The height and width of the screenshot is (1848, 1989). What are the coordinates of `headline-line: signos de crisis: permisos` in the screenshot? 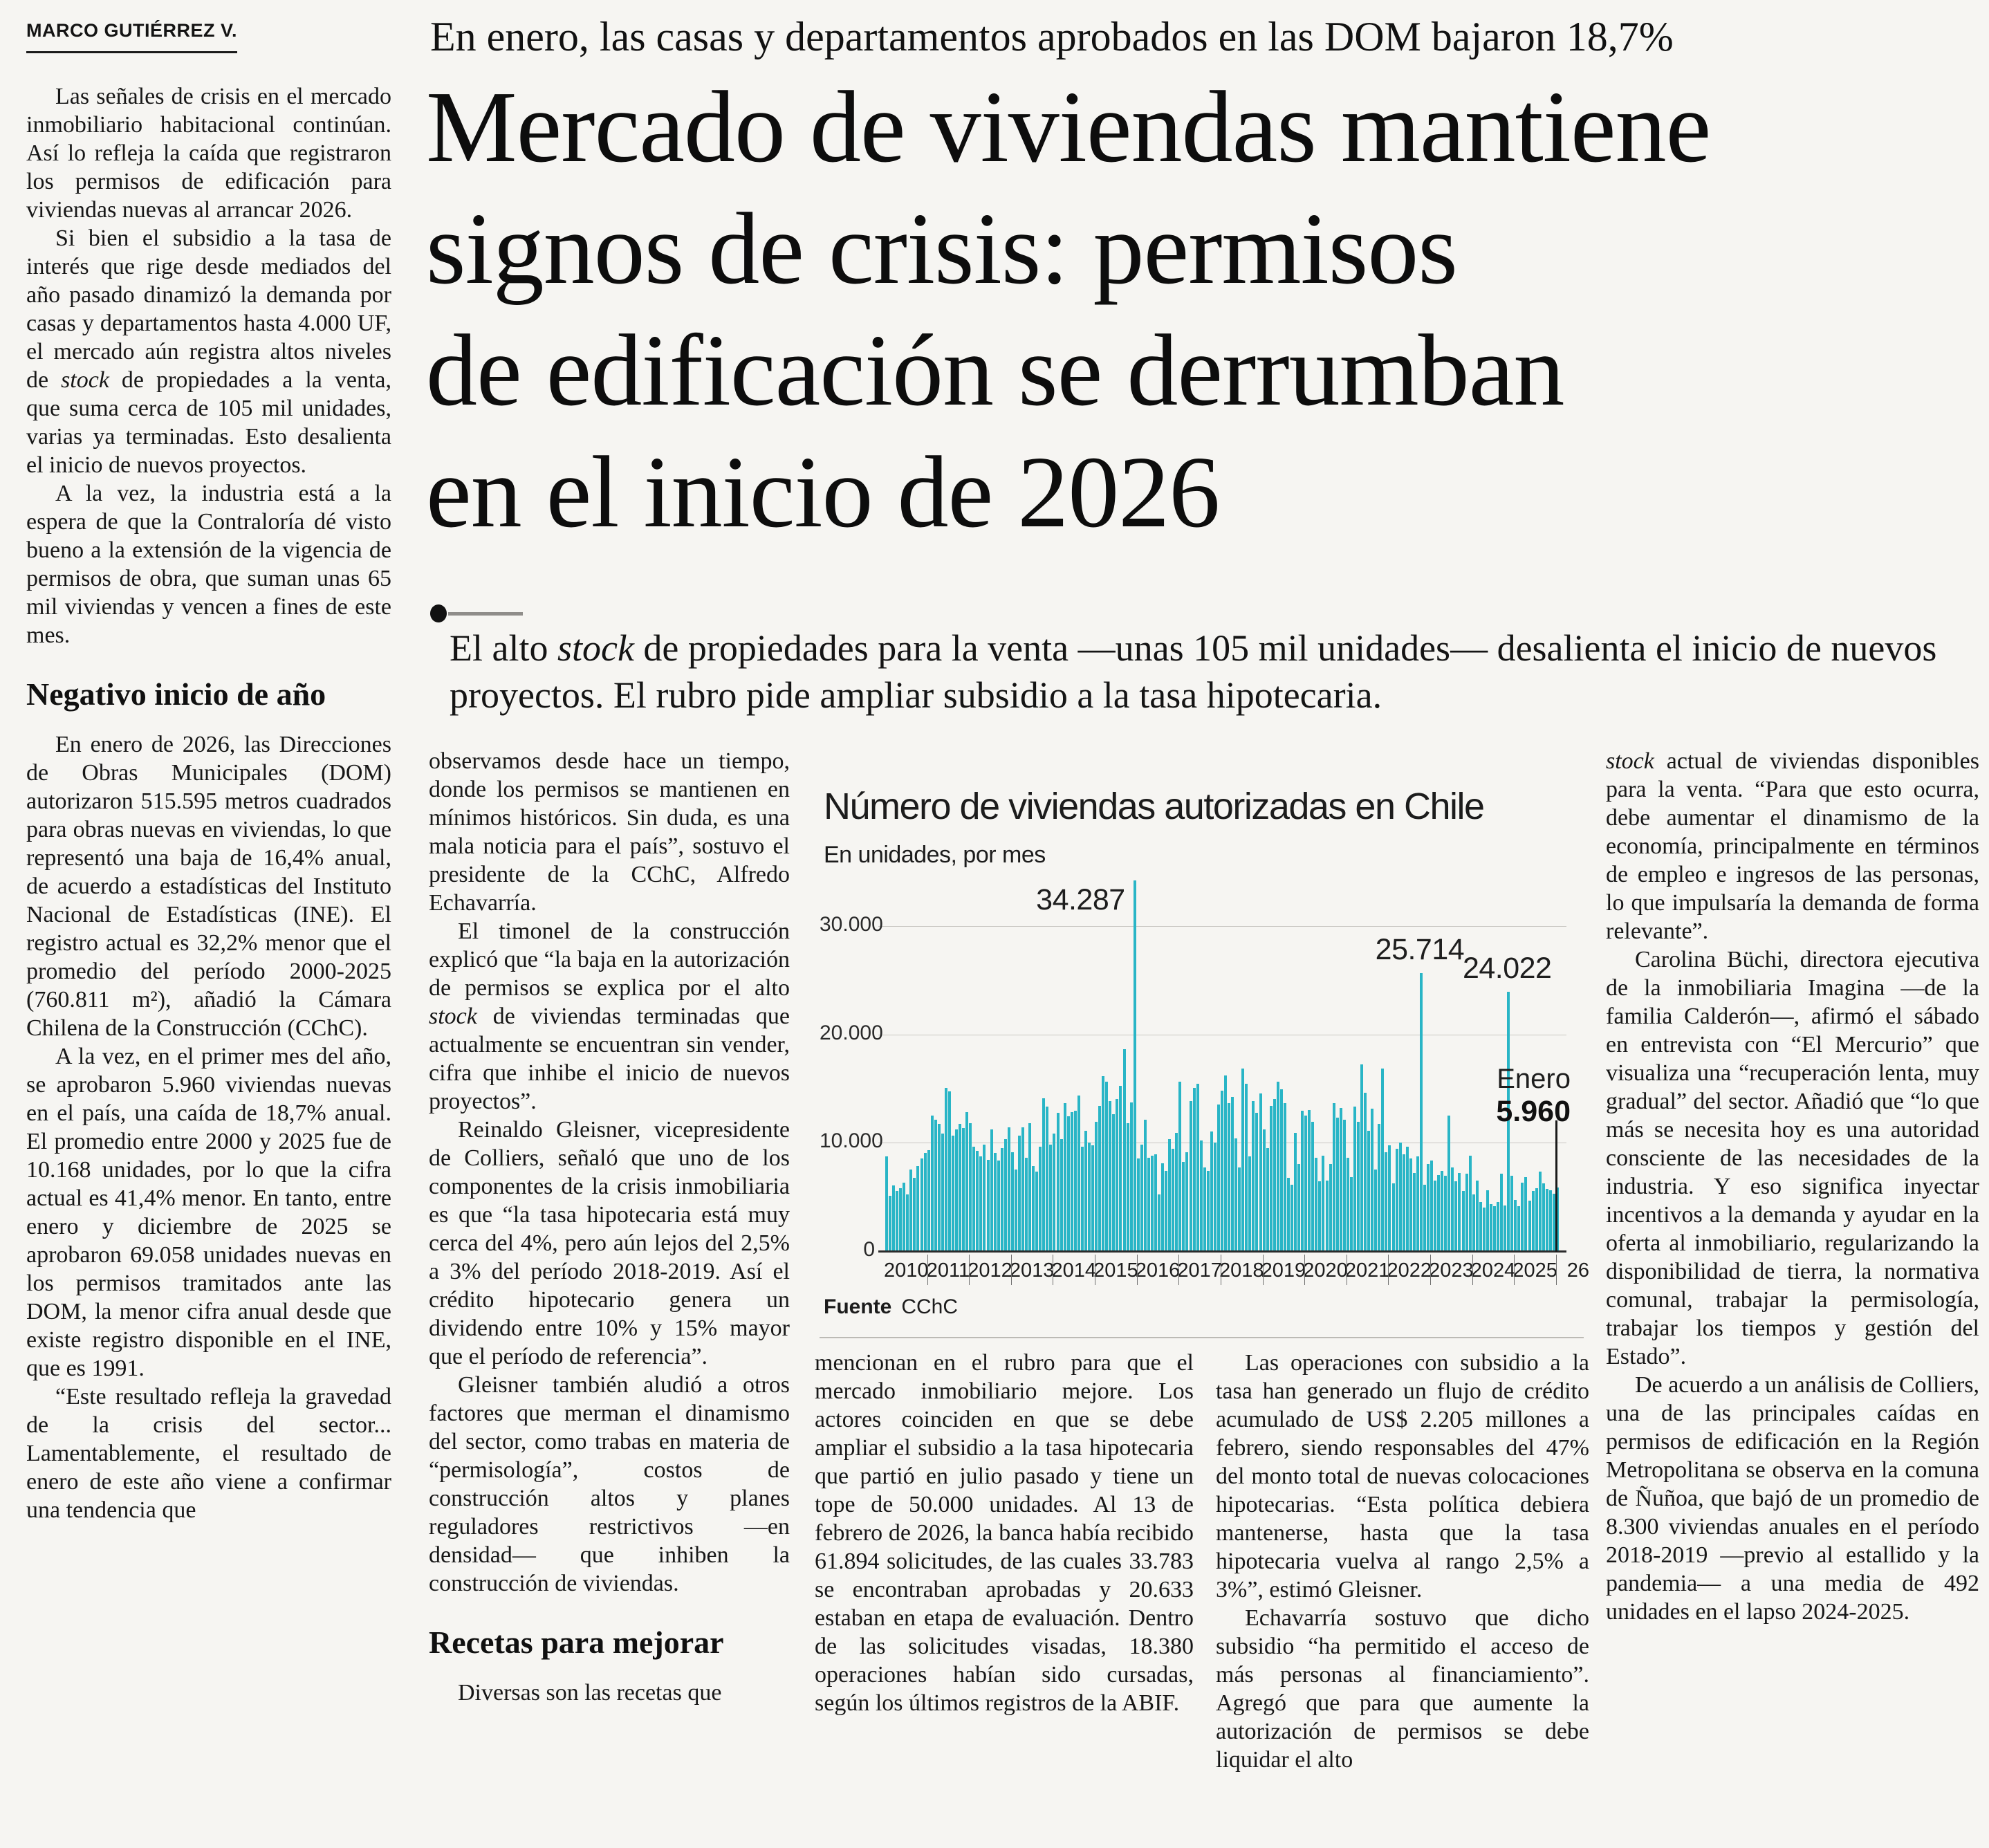 It's located at (942, 249).